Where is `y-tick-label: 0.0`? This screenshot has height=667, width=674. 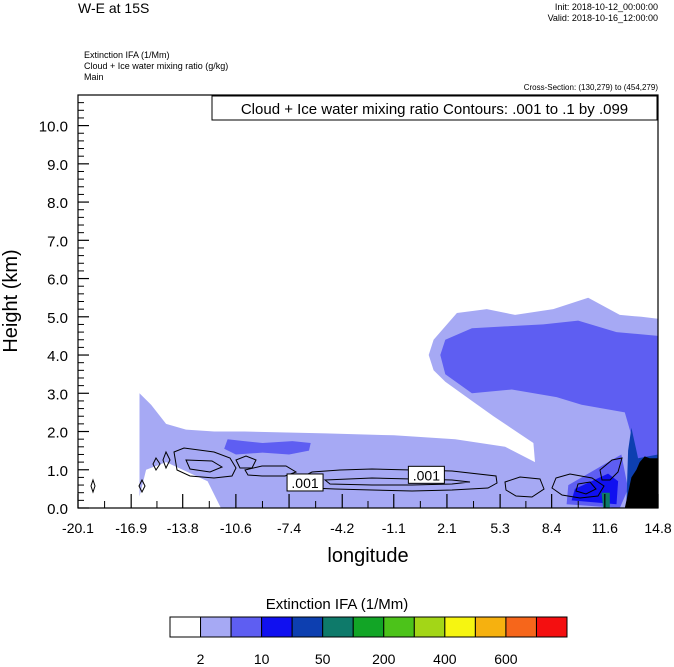 y-tick-label: 0.0 is located at coordinates (57, 509).